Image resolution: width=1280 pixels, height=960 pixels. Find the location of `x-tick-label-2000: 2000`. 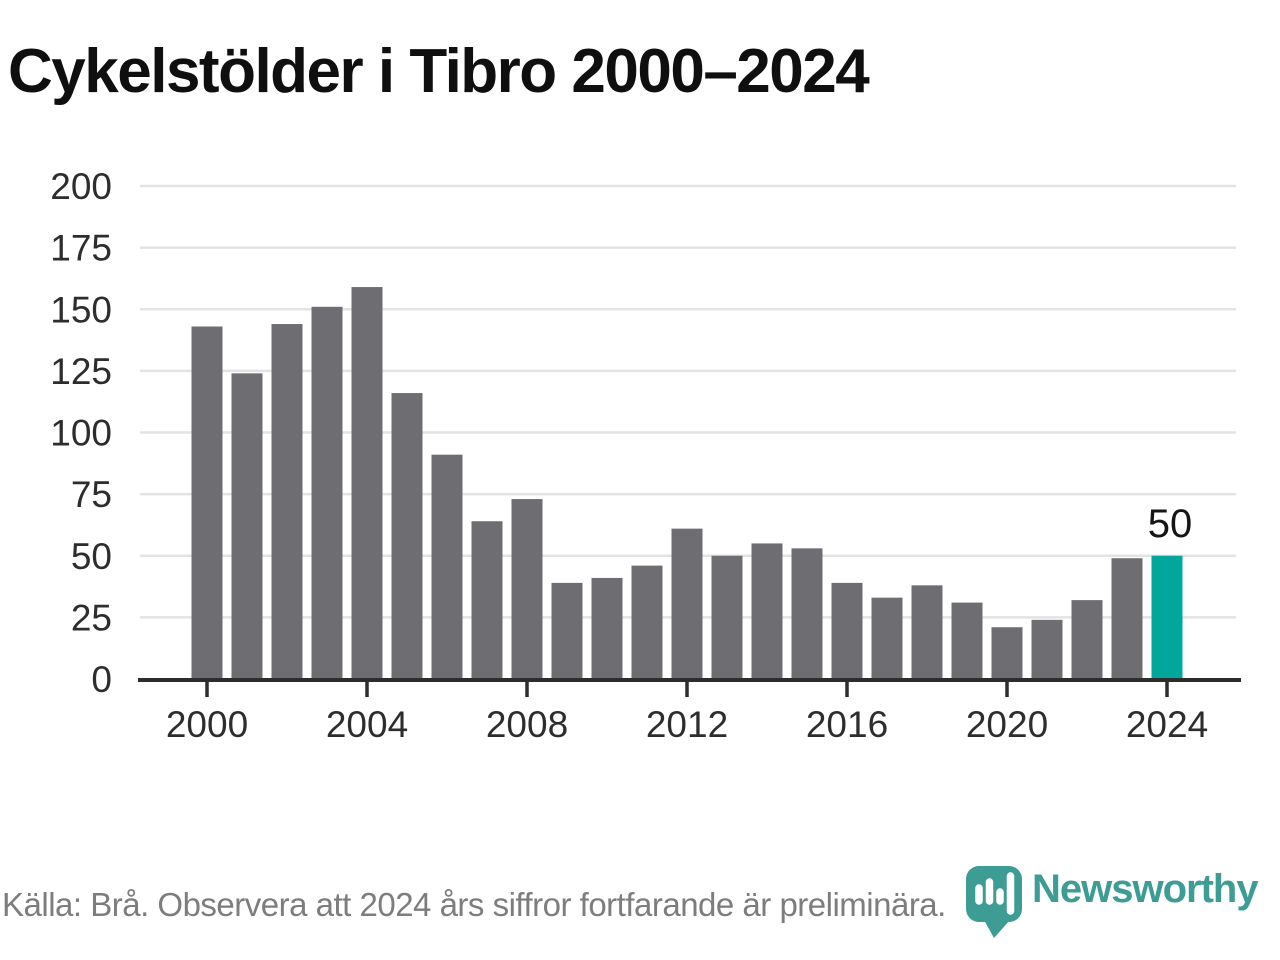

x-tick-label-2000: 2000 is located at coordinates (207, 724).